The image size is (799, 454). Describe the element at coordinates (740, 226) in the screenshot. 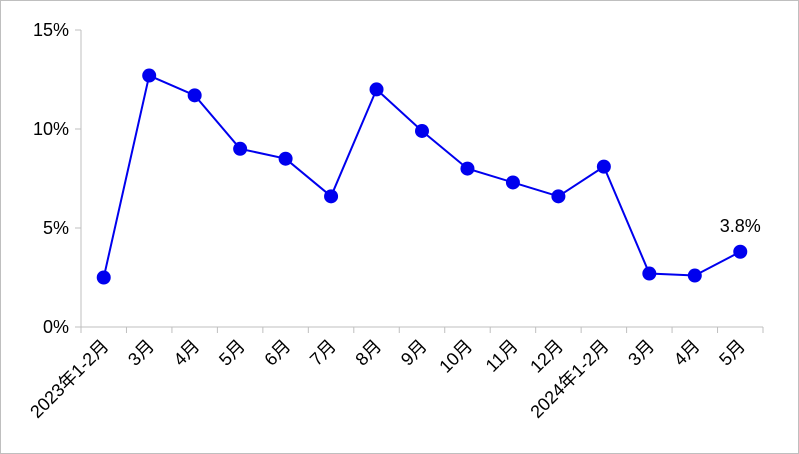

I see `data-label: 3.8%` at that location.